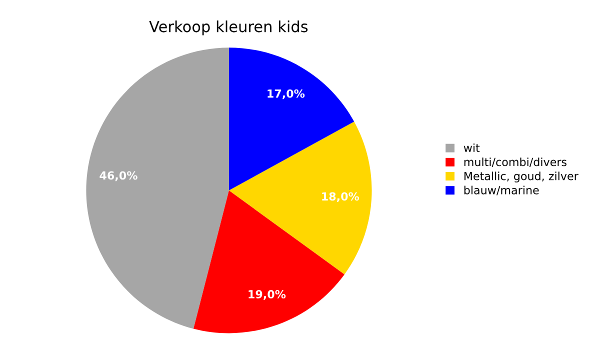 This screenshot has width=605, height=340. Describe the element at coordinates (515, 163) in the screenshot. I see `legend-label: multi/combi/divers` at that location.